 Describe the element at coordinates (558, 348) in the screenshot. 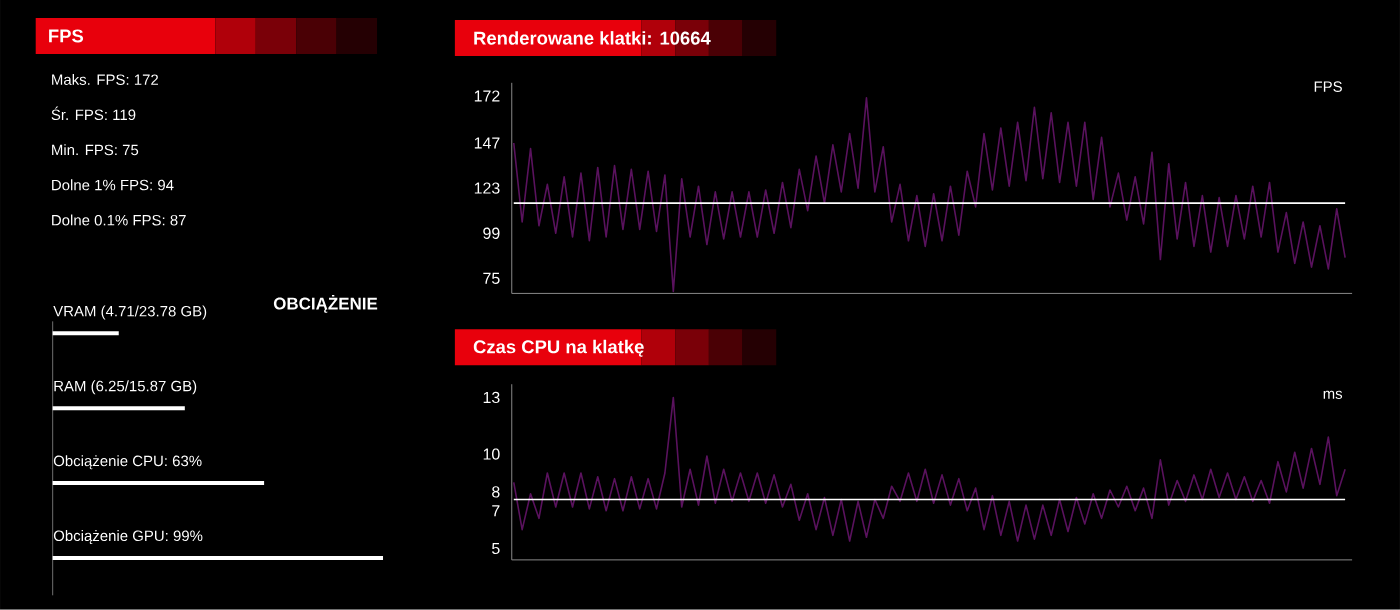

I see `chart-title: Czas CPU na klatkę` at that location.